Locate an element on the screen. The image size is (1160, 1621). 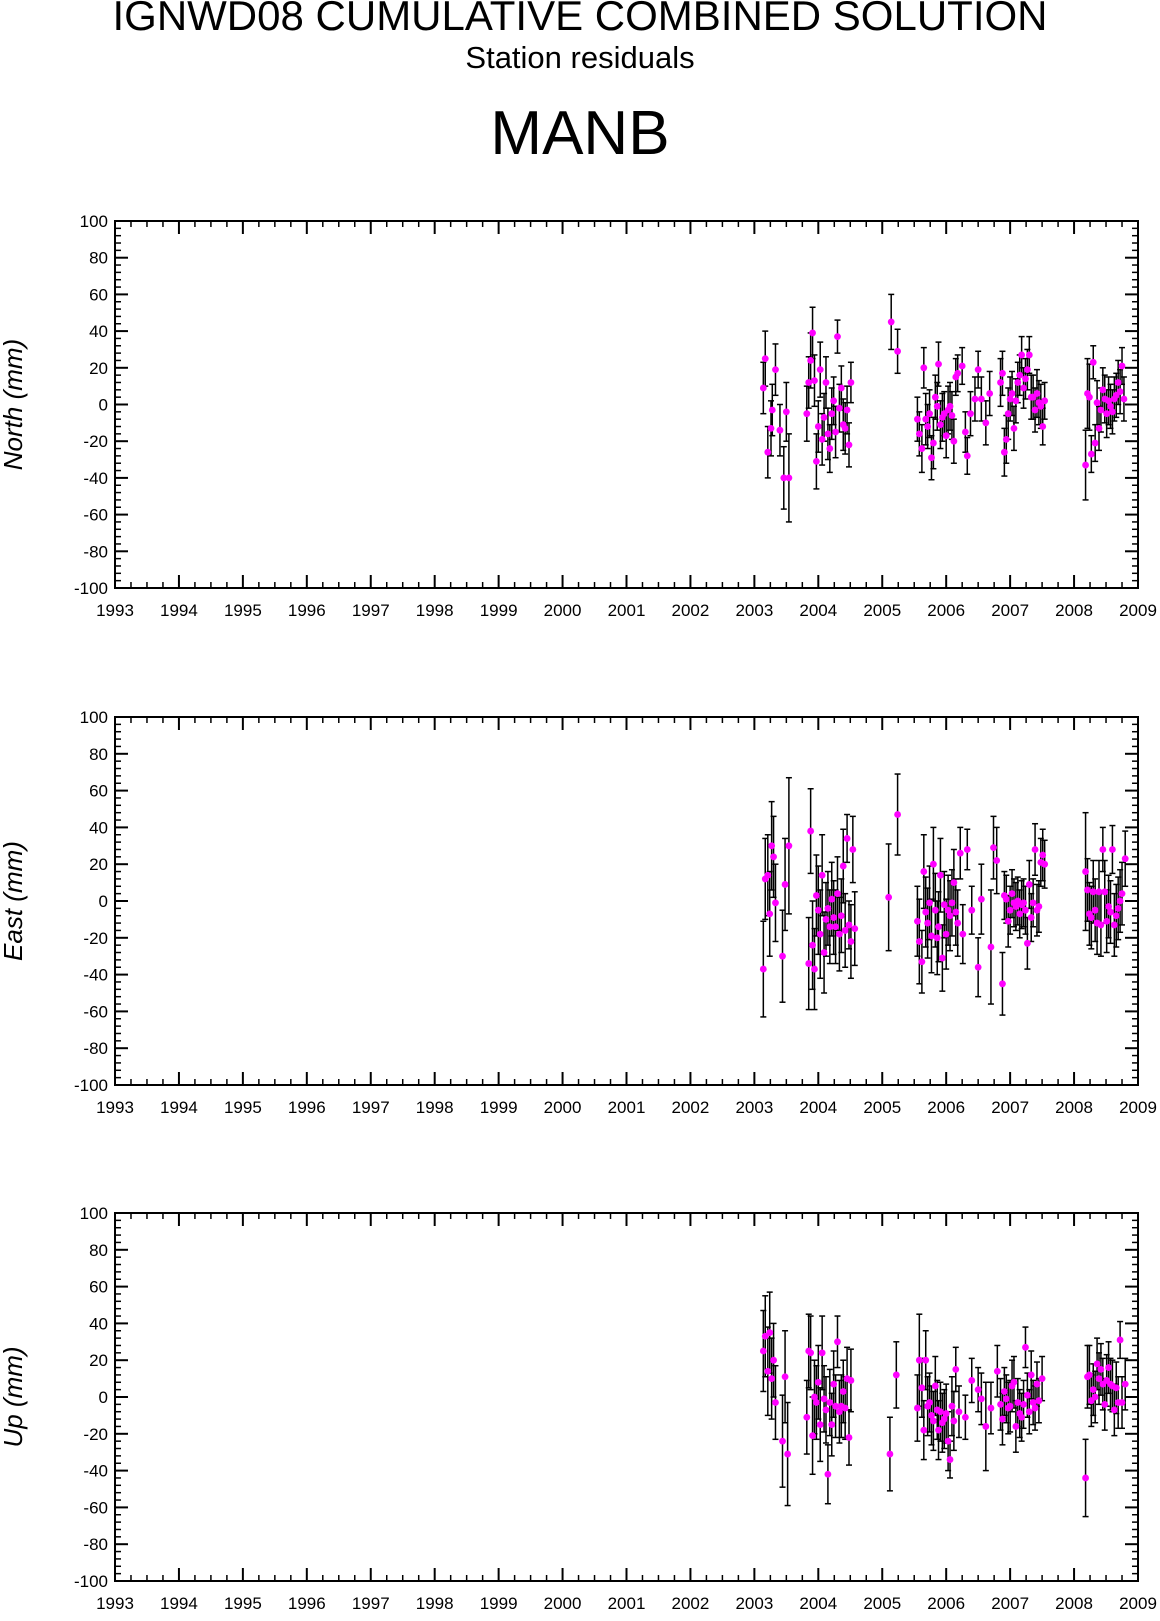
north-y-tick-label: 0 is located at coordinates (103, 405).